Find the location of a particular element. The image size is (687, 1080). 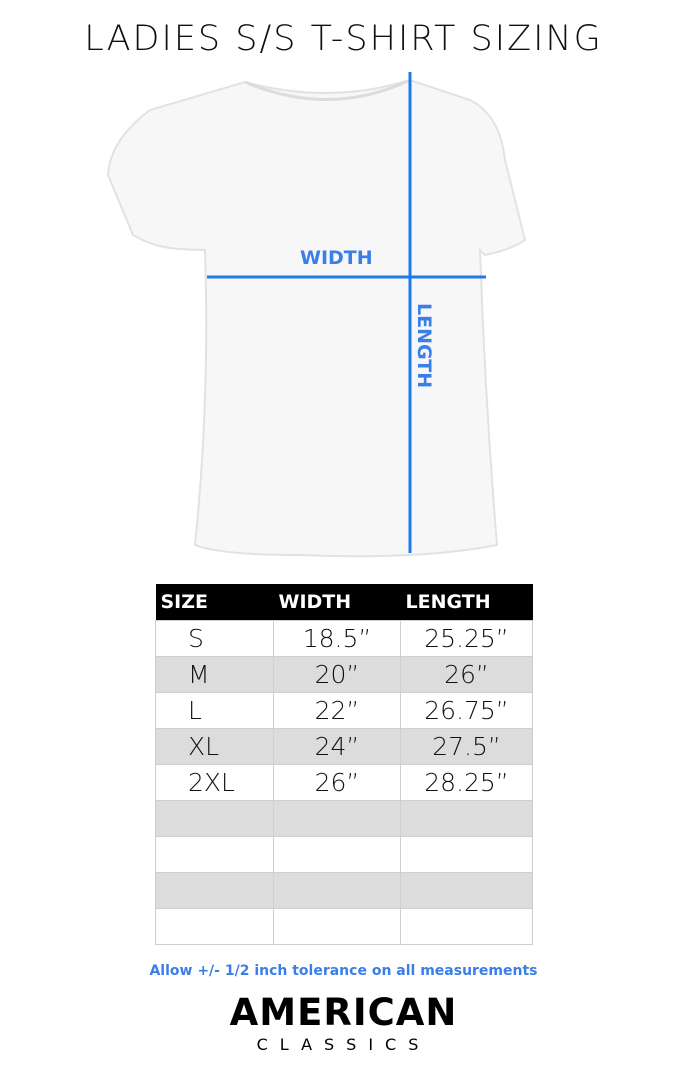

length-cell: 28.25” is located at coordinates (466, 782).